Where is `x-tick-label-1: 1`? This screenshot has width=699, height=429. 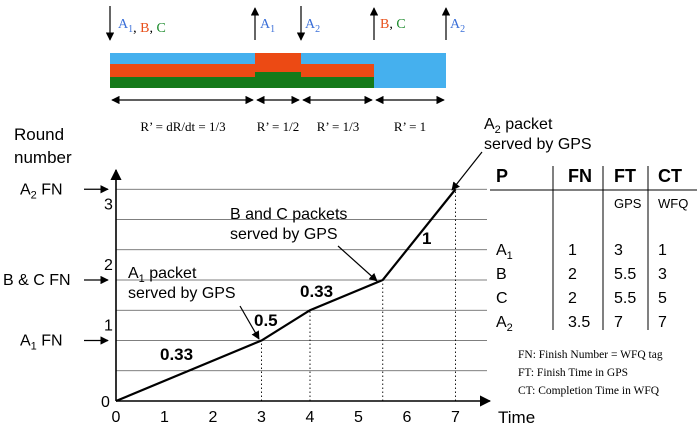
x-tick-label-1: 1 is located at coordinates (164, 417).